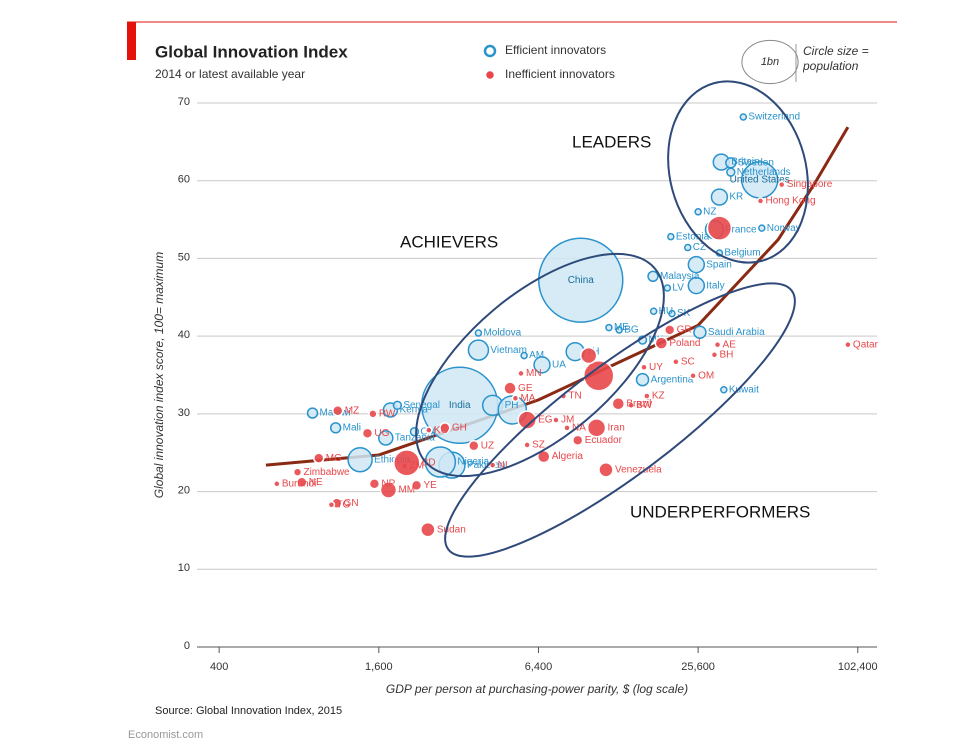 Image resolution: width=975 pixels, height=738 pixels. I want to click on point-label: SC, so click(688, 361).